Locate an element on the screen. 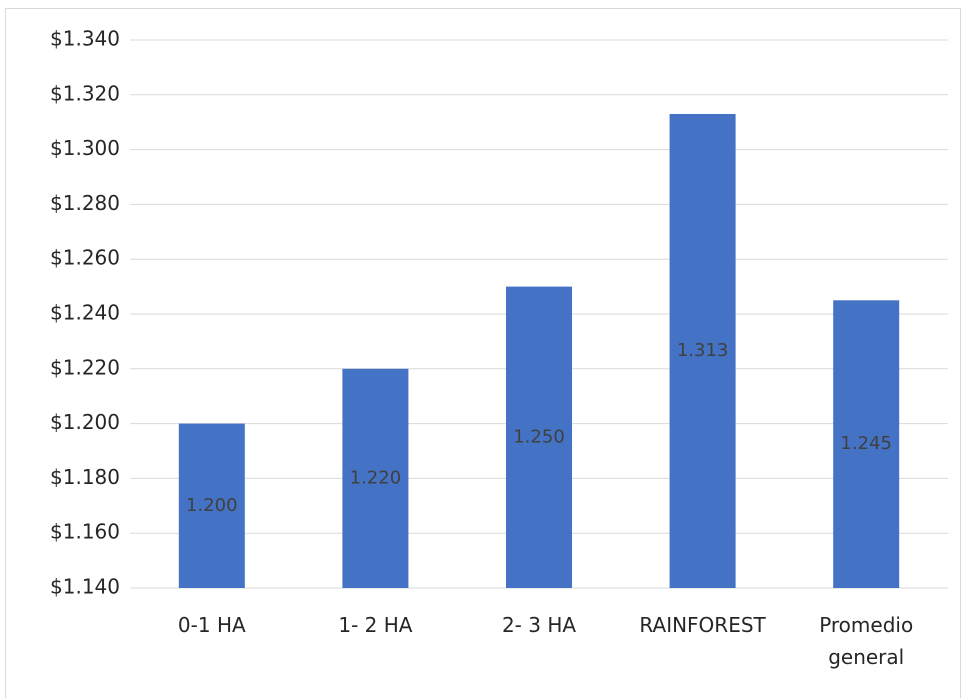 This screenshot has width=965, height=698. y-tick-label: $1.280 is located at coordinates (85, 203).